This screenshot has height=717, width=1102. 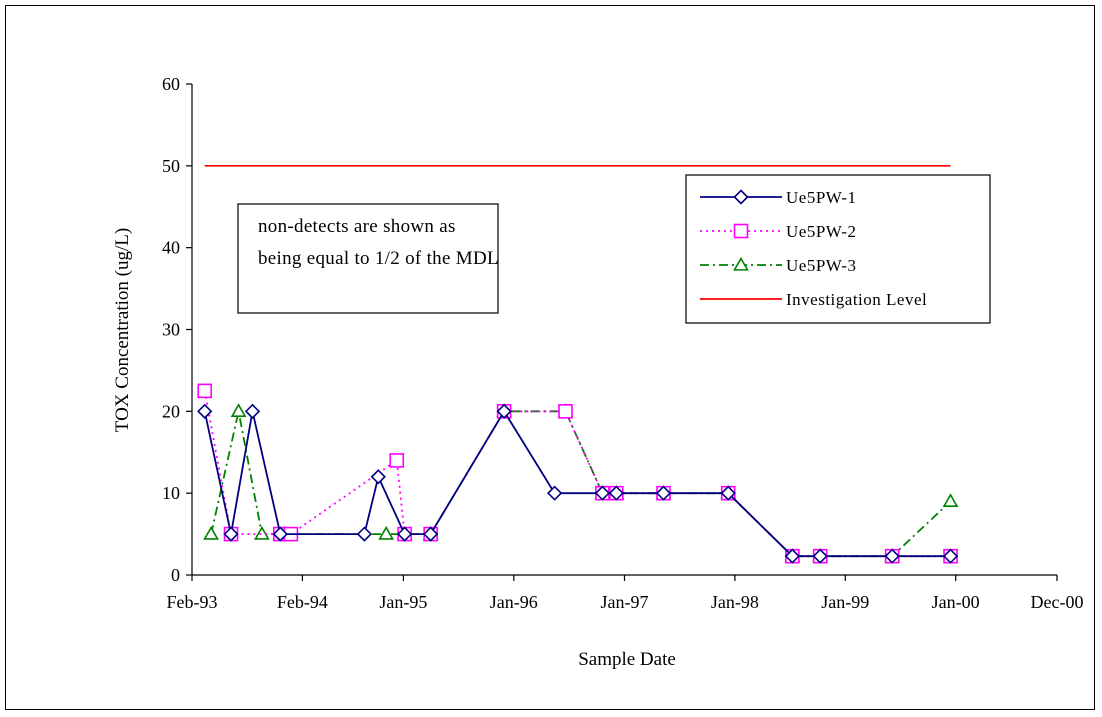 I want to click on x-tick-label: Jan-00, so click(x=956, y=602).